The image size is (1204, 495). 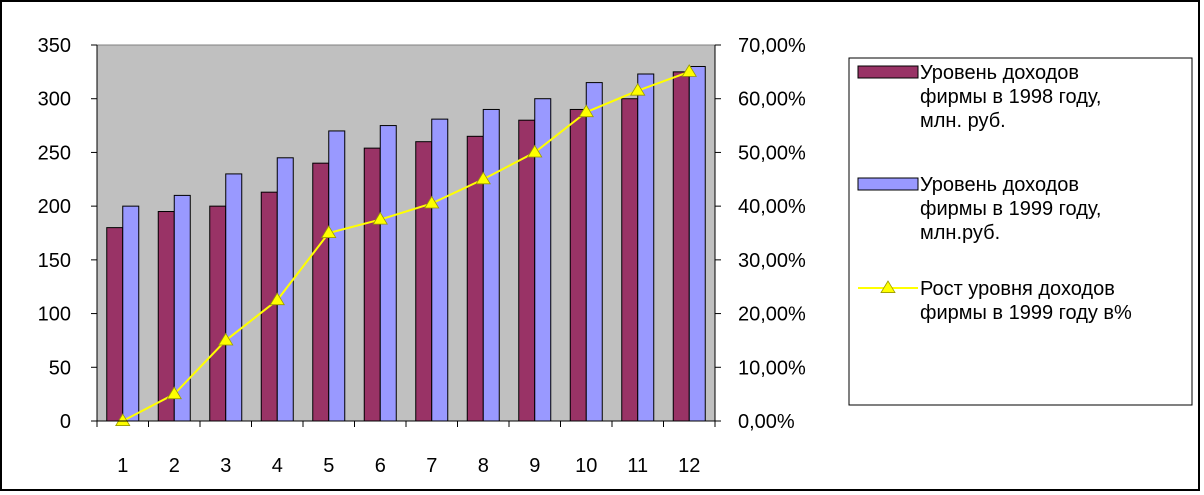 What do you see at coordinates (772, 315) in the screenshot?
I see `right-tick-label: 20,00%` at bounding box center [772, 315].